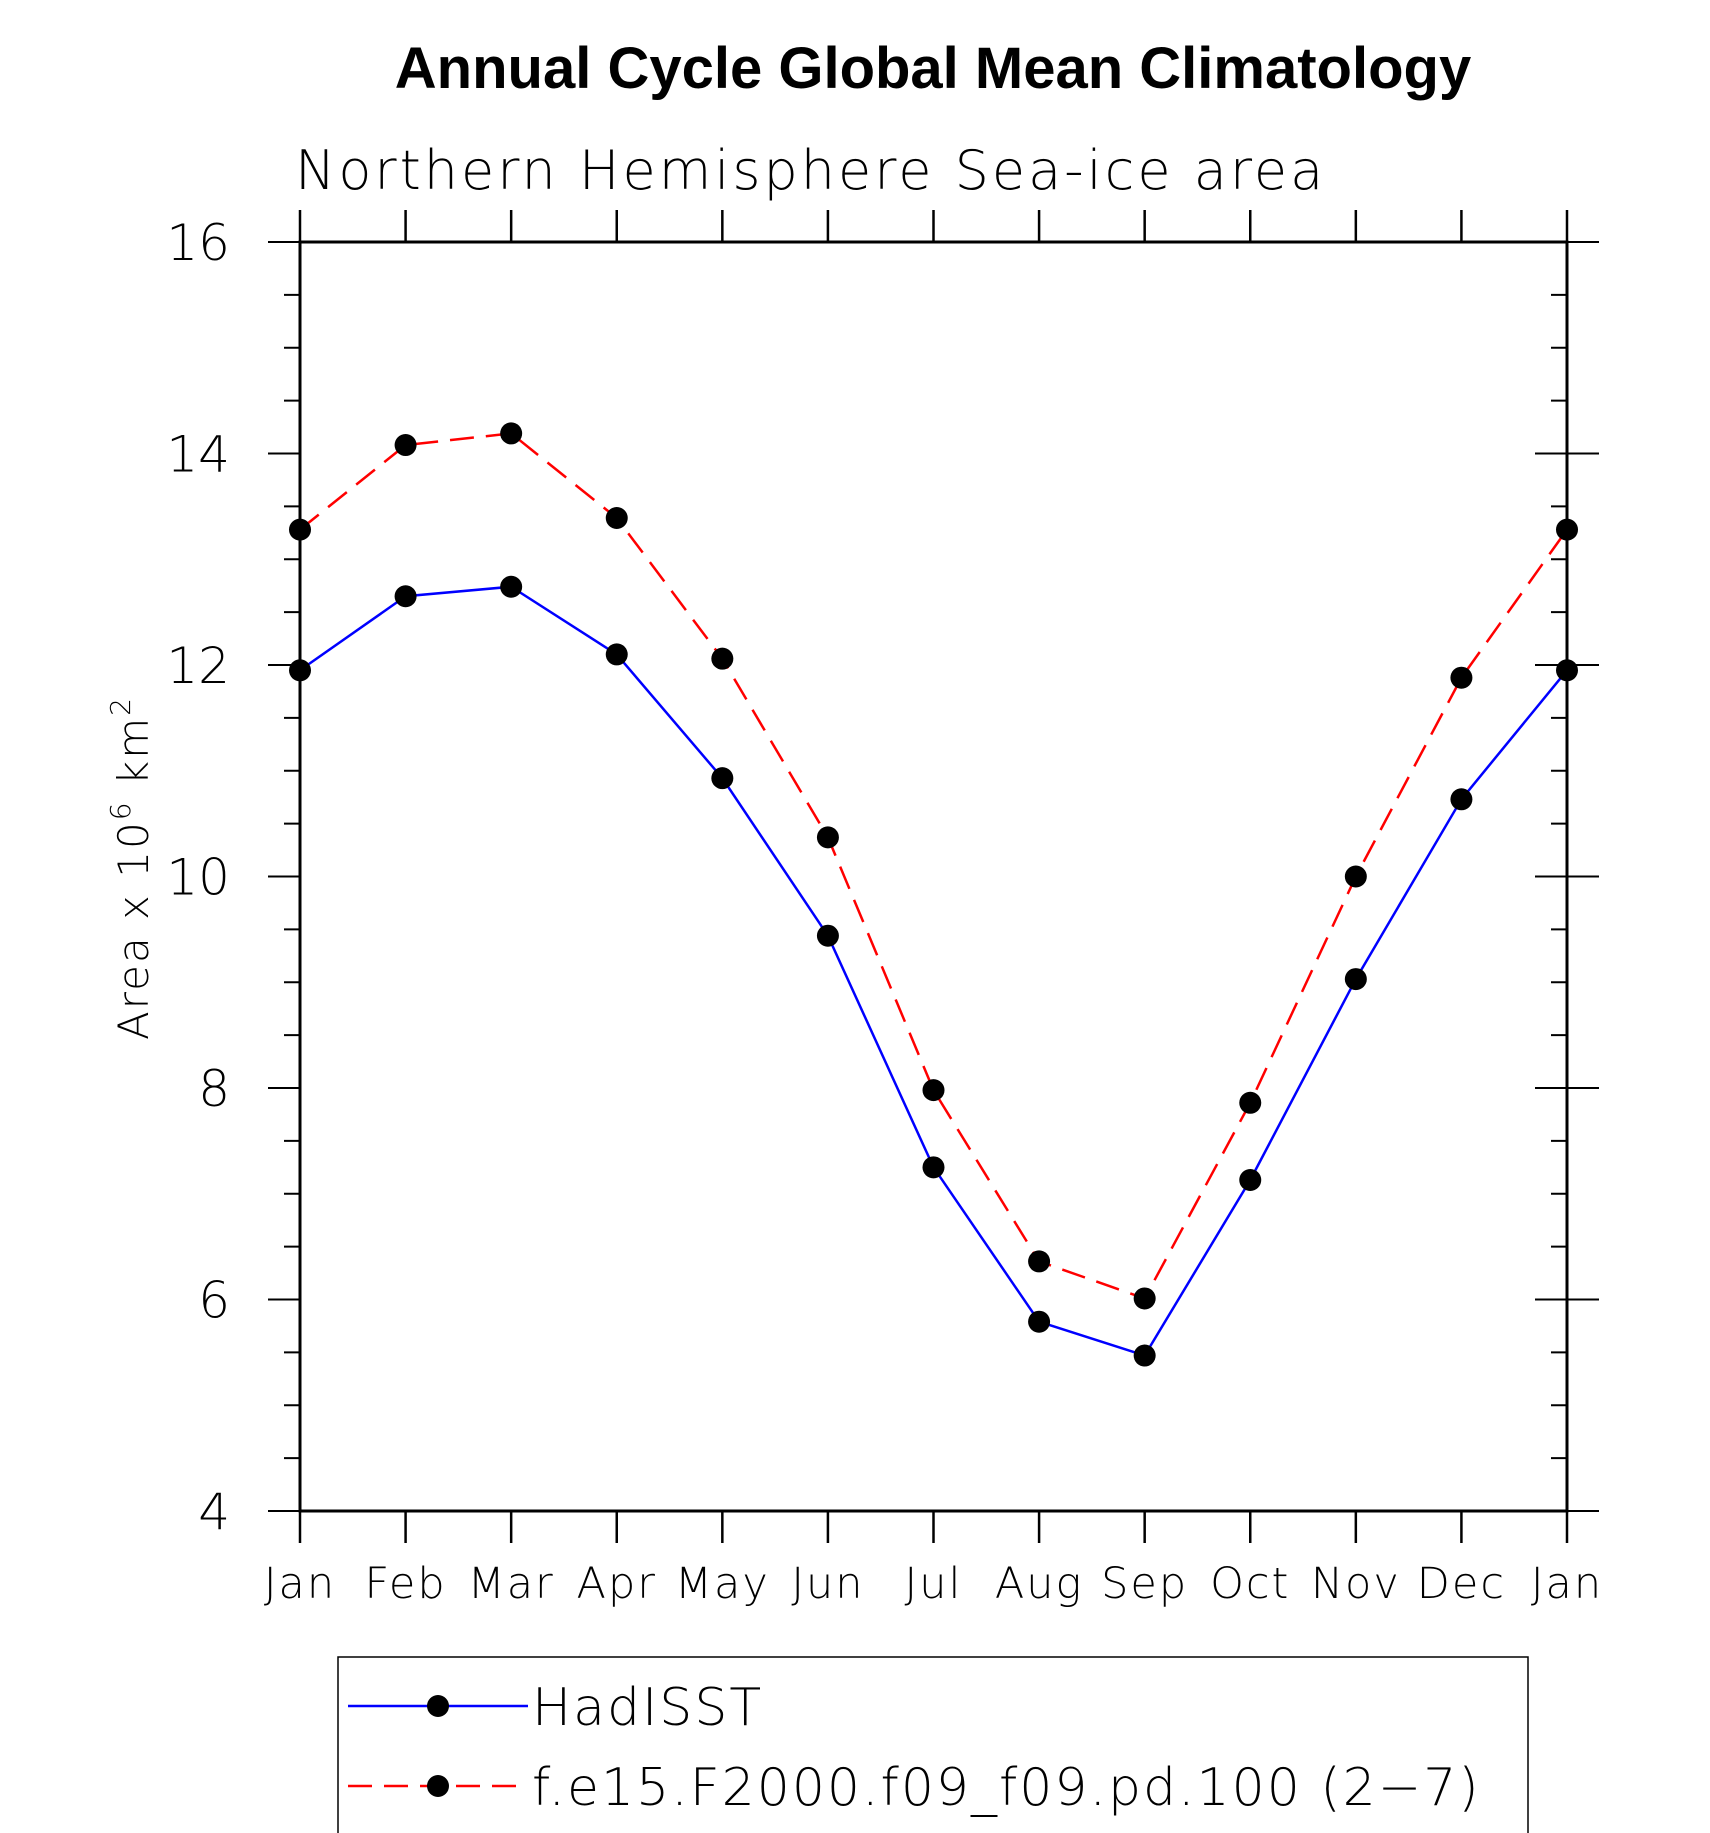  What do you see at coordinates (810, 170) in the screenshot?
I see `chart-subtitle: Northern Hemisphere Sea-ice area` at bounding box center [810, 170].